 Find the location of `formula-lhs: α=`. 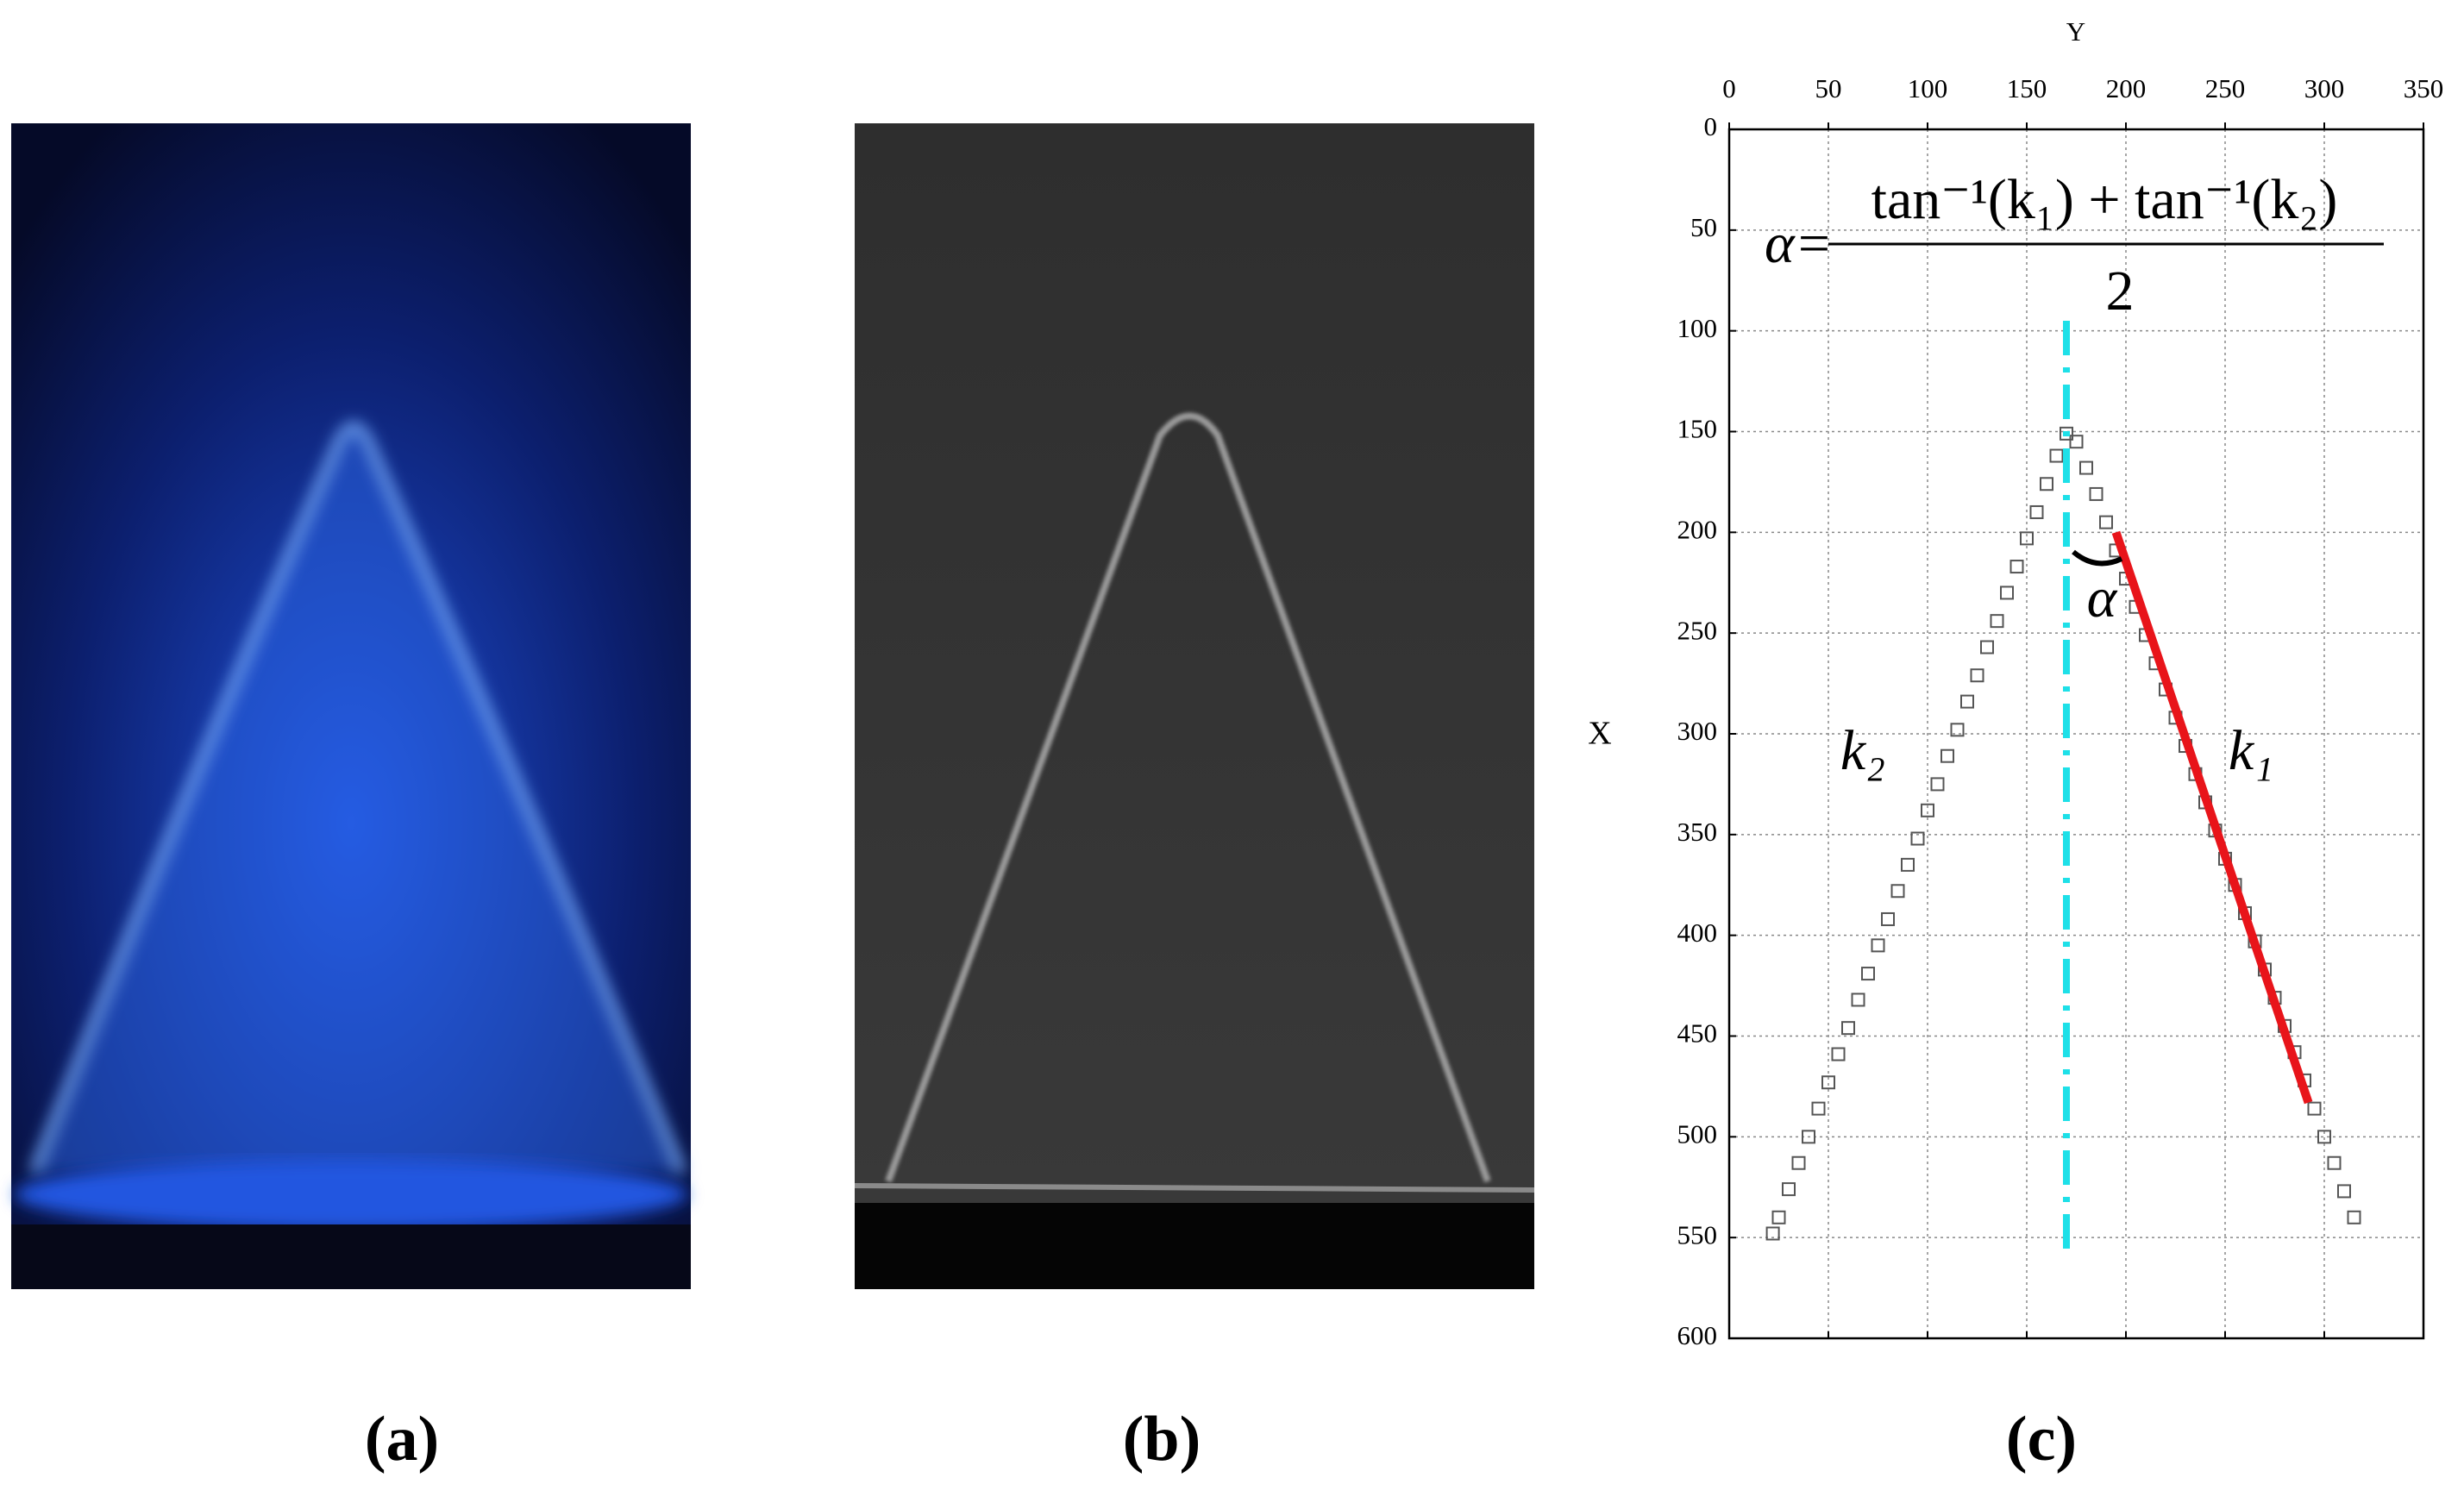

formula-lhs: α= is located at coordinates (1799, 243).